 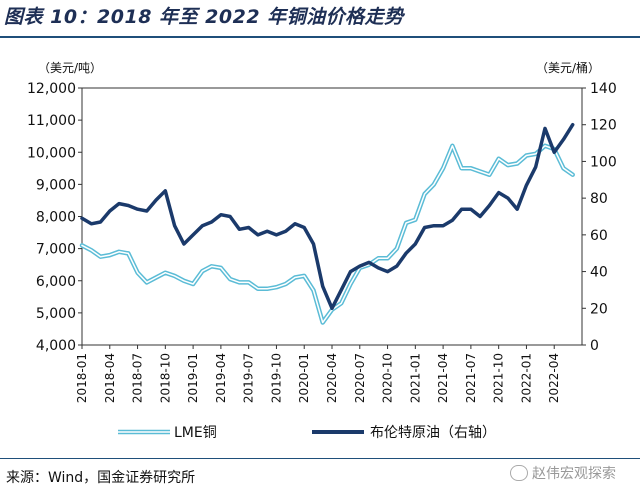 I want to click on x-tick-label: 2019-04, so click(x=221, y=378).